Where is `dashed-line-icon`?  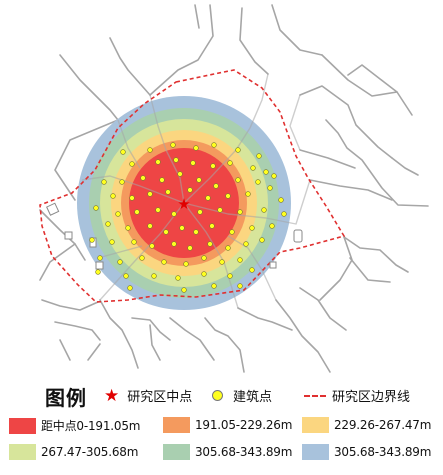 dashed-line-icon is located at coordinates (315, 395).